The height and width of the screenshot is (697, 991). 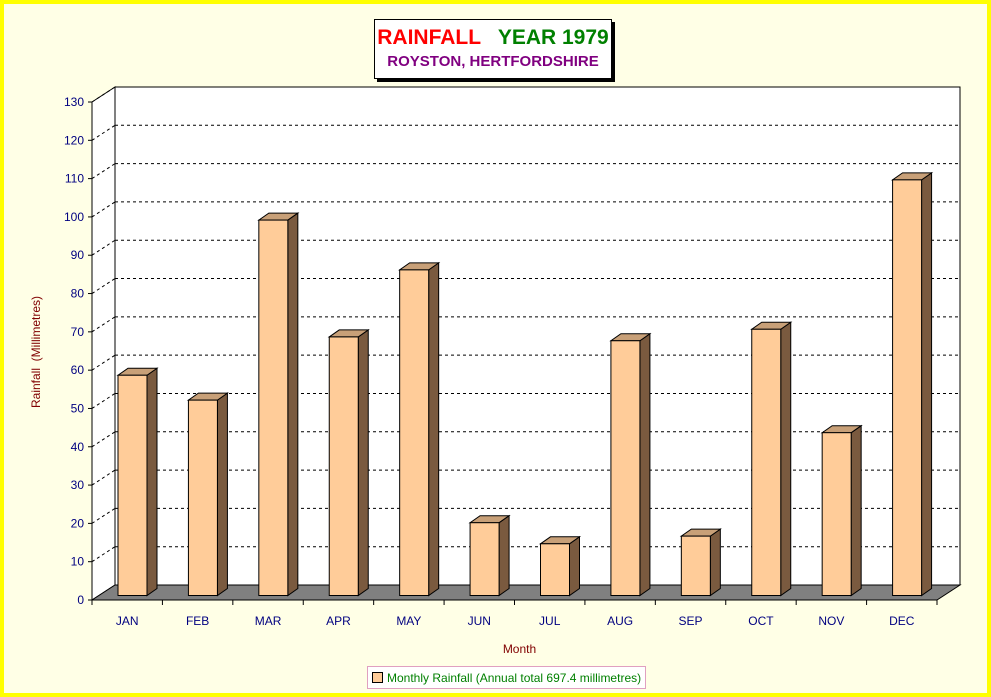 What do you see at coordinates (78, 408) in the screenshot?
I see `y-tick-label: 50` at bounding box center [78, 408].